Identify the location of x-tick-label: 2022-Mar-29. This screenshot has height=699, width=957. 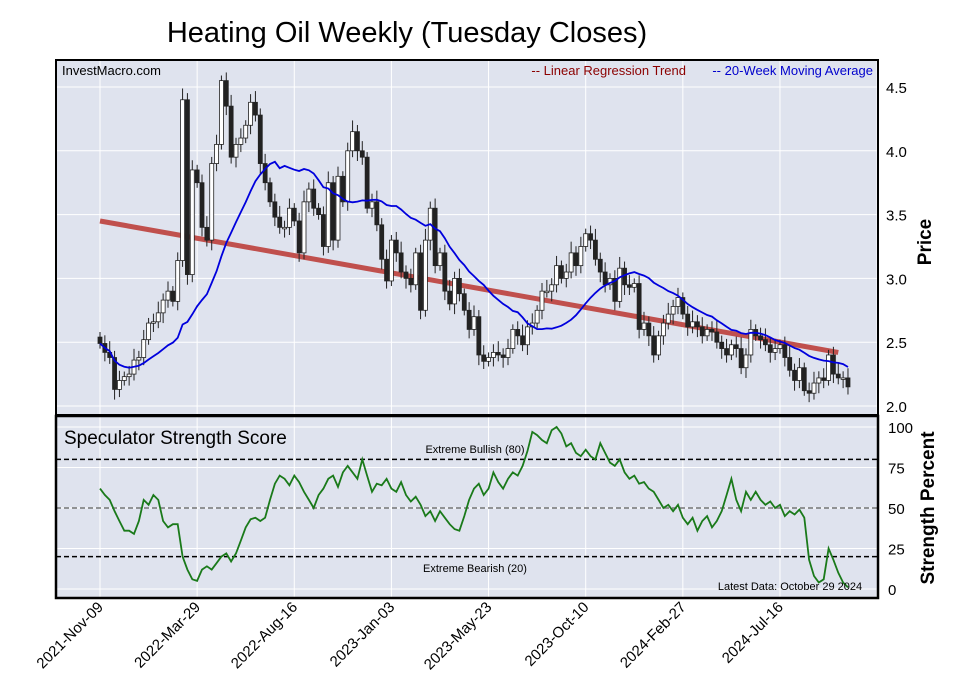
(167, 635).